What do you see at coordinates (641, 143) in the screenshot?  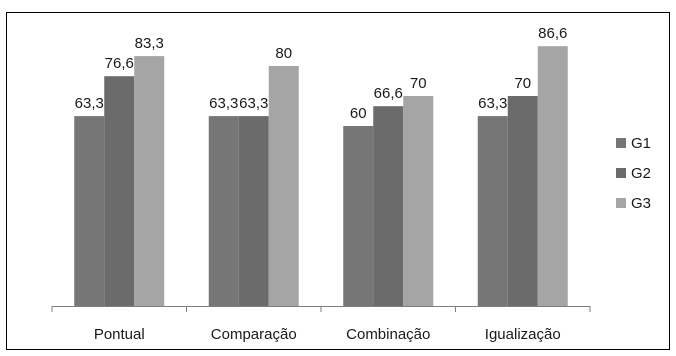 I see `legend-label-g1: G1` at bounding box center [641, 143].